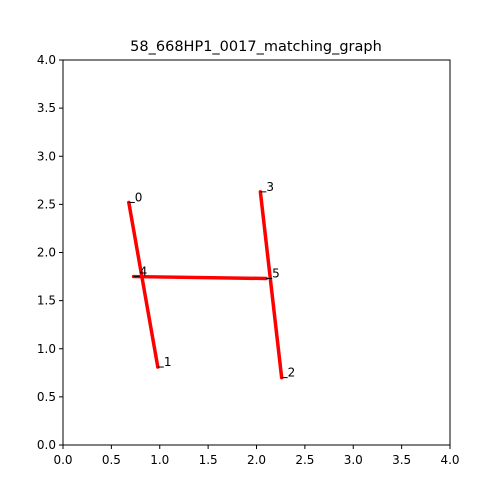 The width and height of the screenshot is (500, 500). What do you see at coordinates (205, 285) in the screenshot?
I see `graph-edges` at bounding box center [205, 285].